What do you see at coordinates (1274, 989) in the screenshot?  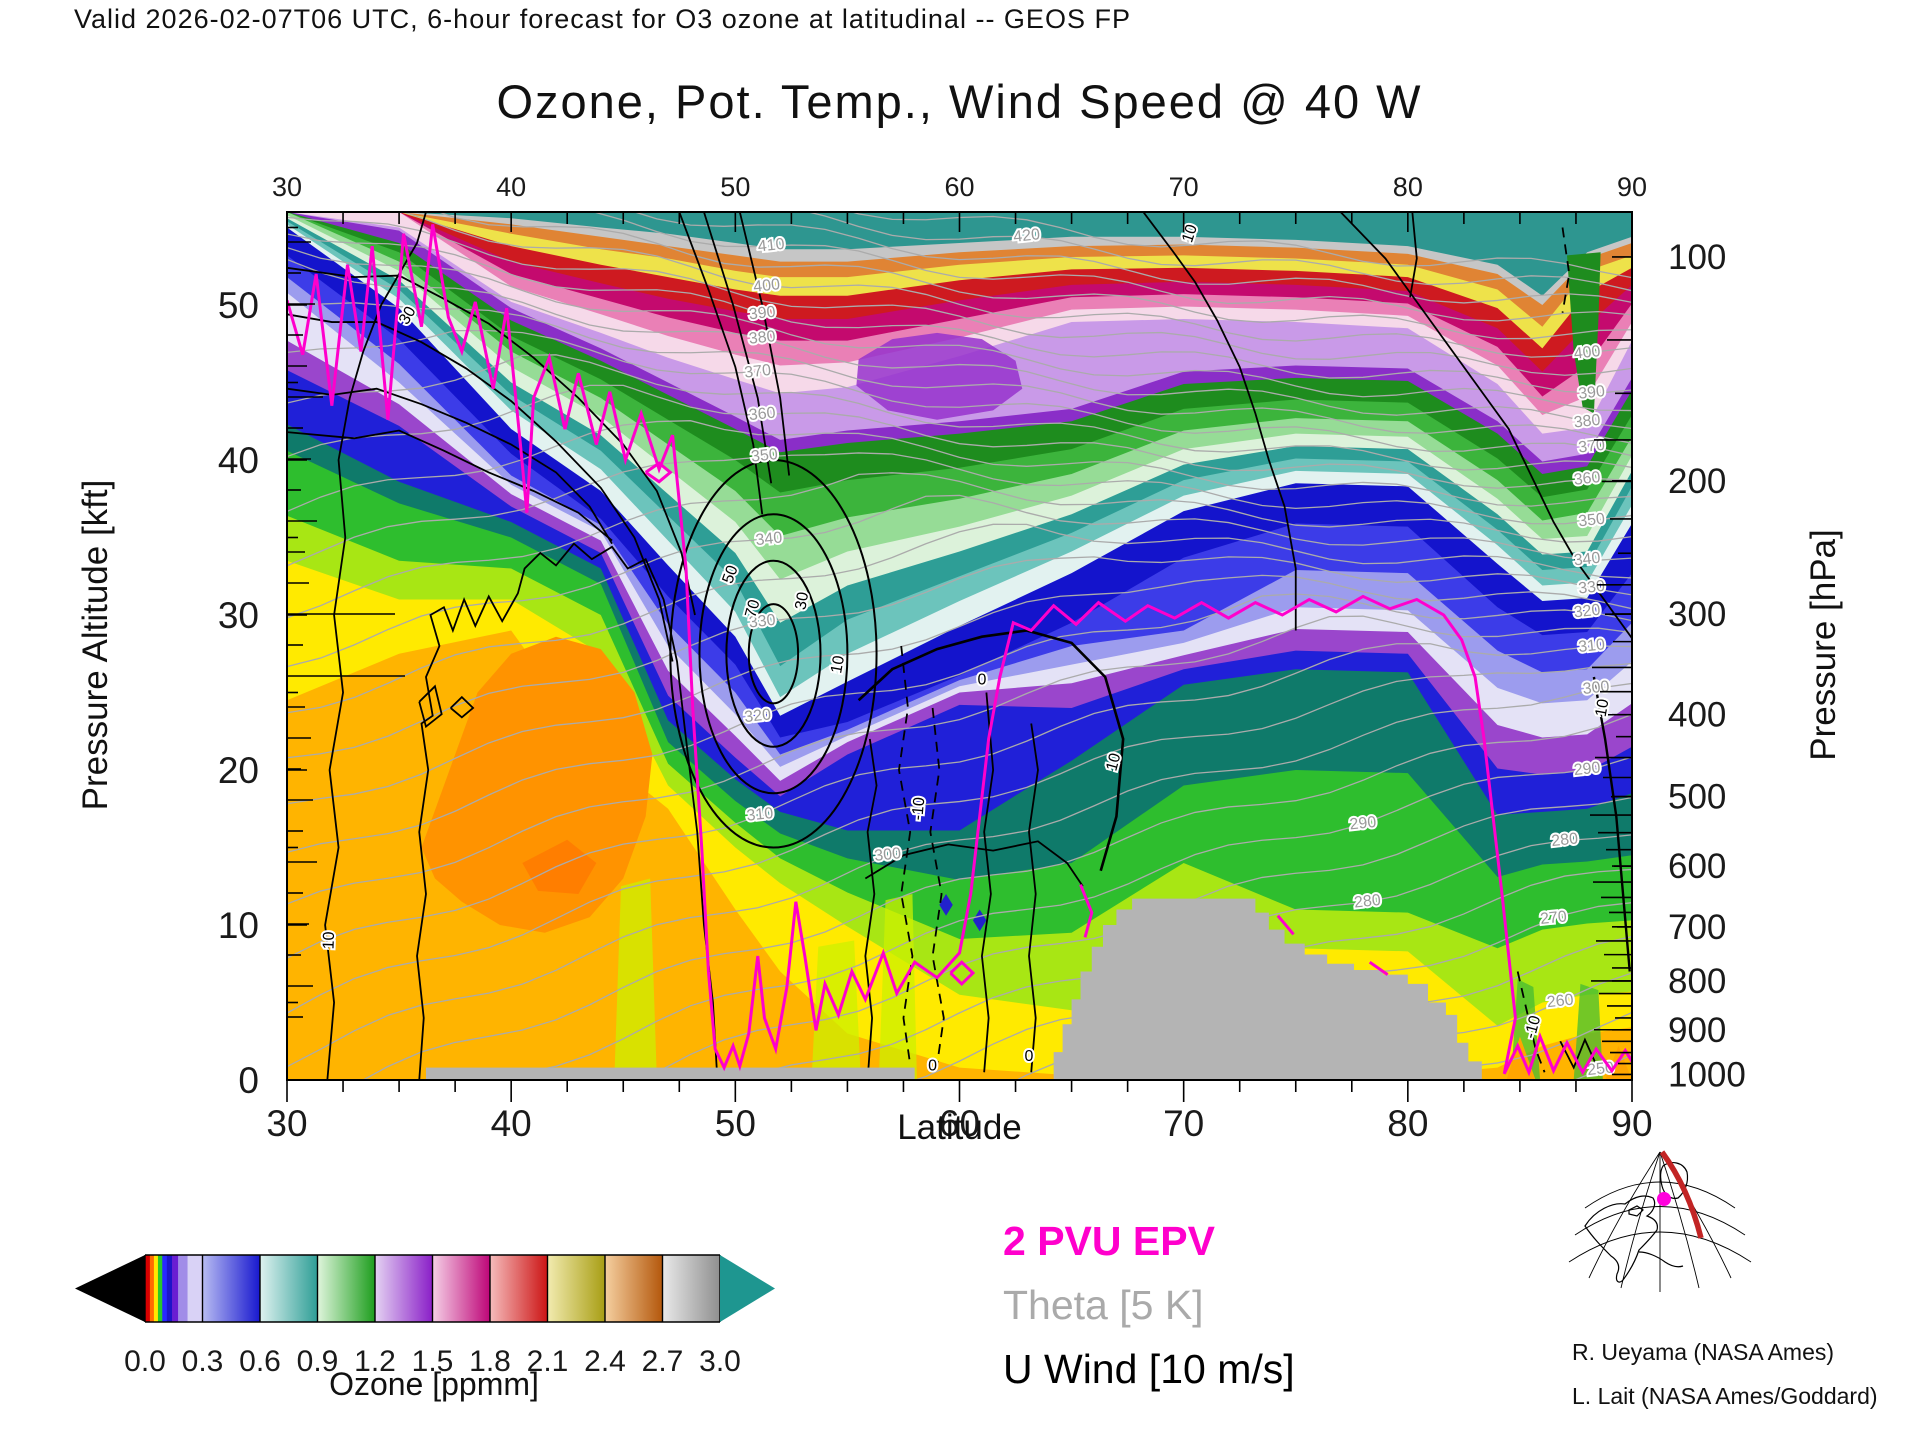 I see `terrain-greenland` at bounding box center [1274, 989].